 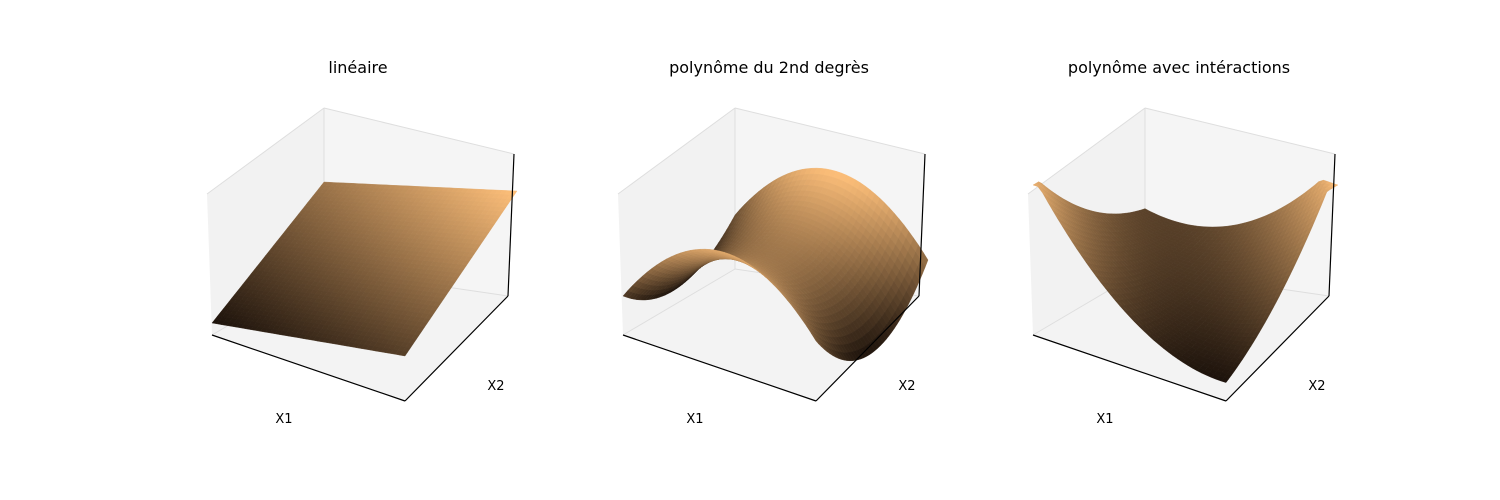 What do you see at coordinates (769, 67) in the screenshot?
I see `chart-title: polynôme du 2nd degrès` at bounding box center [769, 67].